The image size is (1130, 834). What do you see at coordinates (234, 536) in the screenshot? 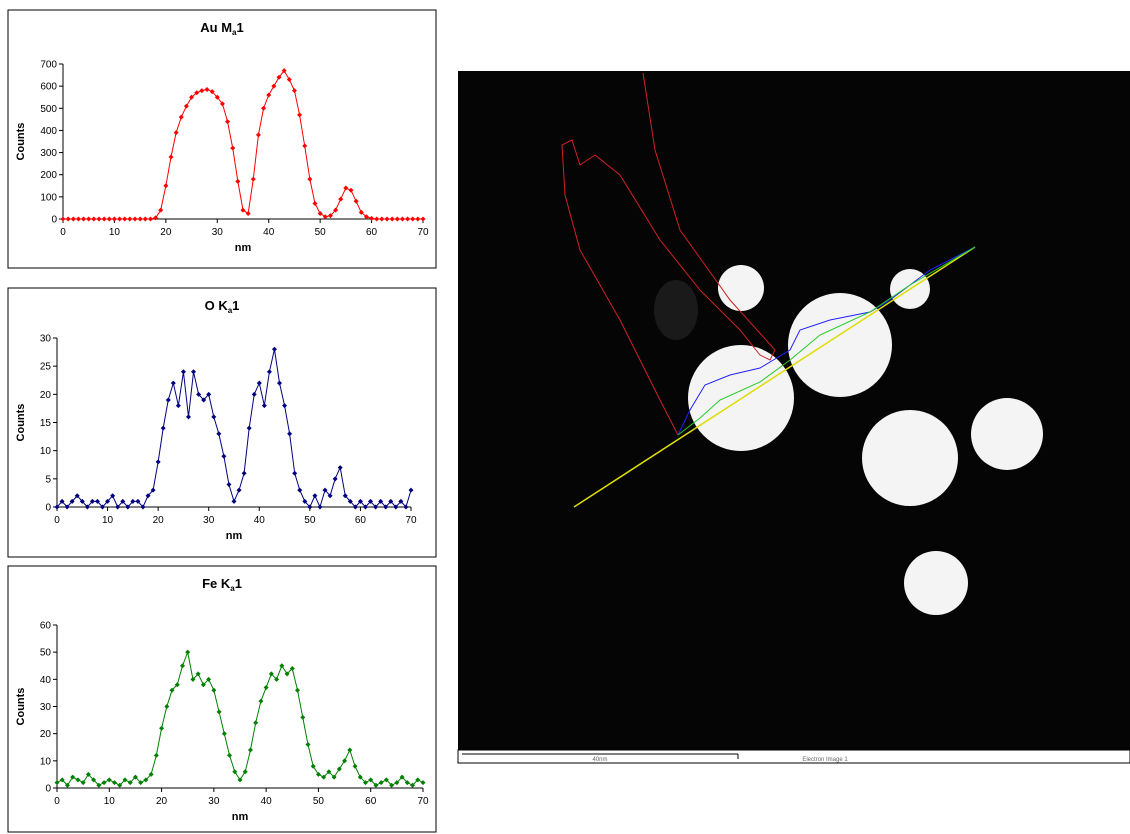
I see `x-axis-label: nm` at bounding box center [234, 536].